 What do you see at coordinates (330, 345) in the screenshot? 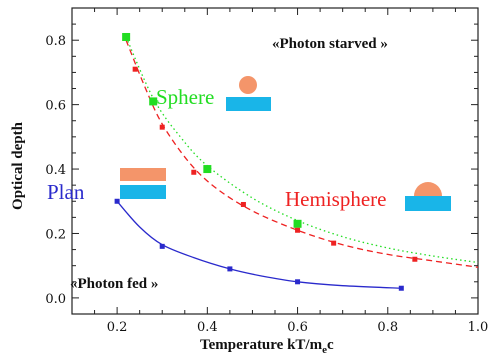
I see `x-axis-title-tail: c` at bounding box center [330, 345].